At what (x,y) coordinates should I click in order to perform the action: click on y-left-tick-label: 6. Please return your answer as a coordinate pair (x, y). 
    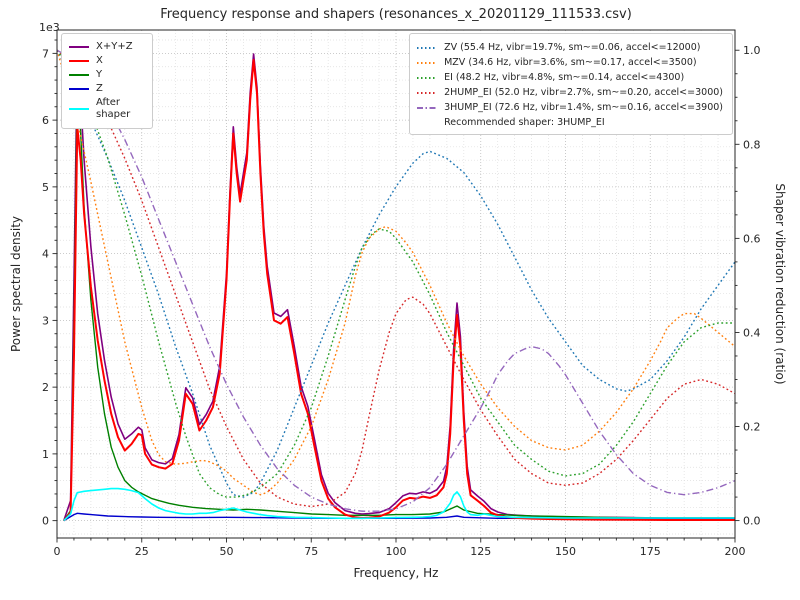
    Looking at the image, I should click on (45, 120).